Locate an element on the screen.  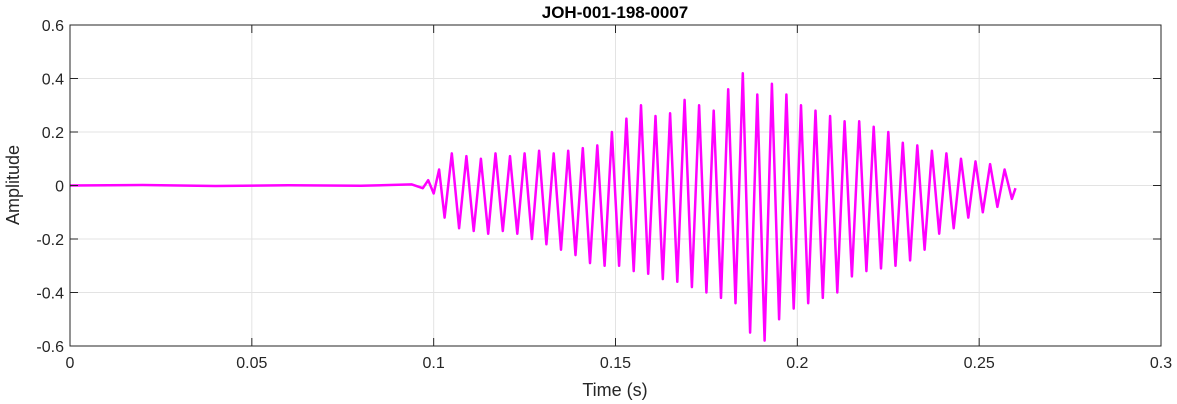
x-tick-label: 0.3 is located at coordinates (1161, 363).